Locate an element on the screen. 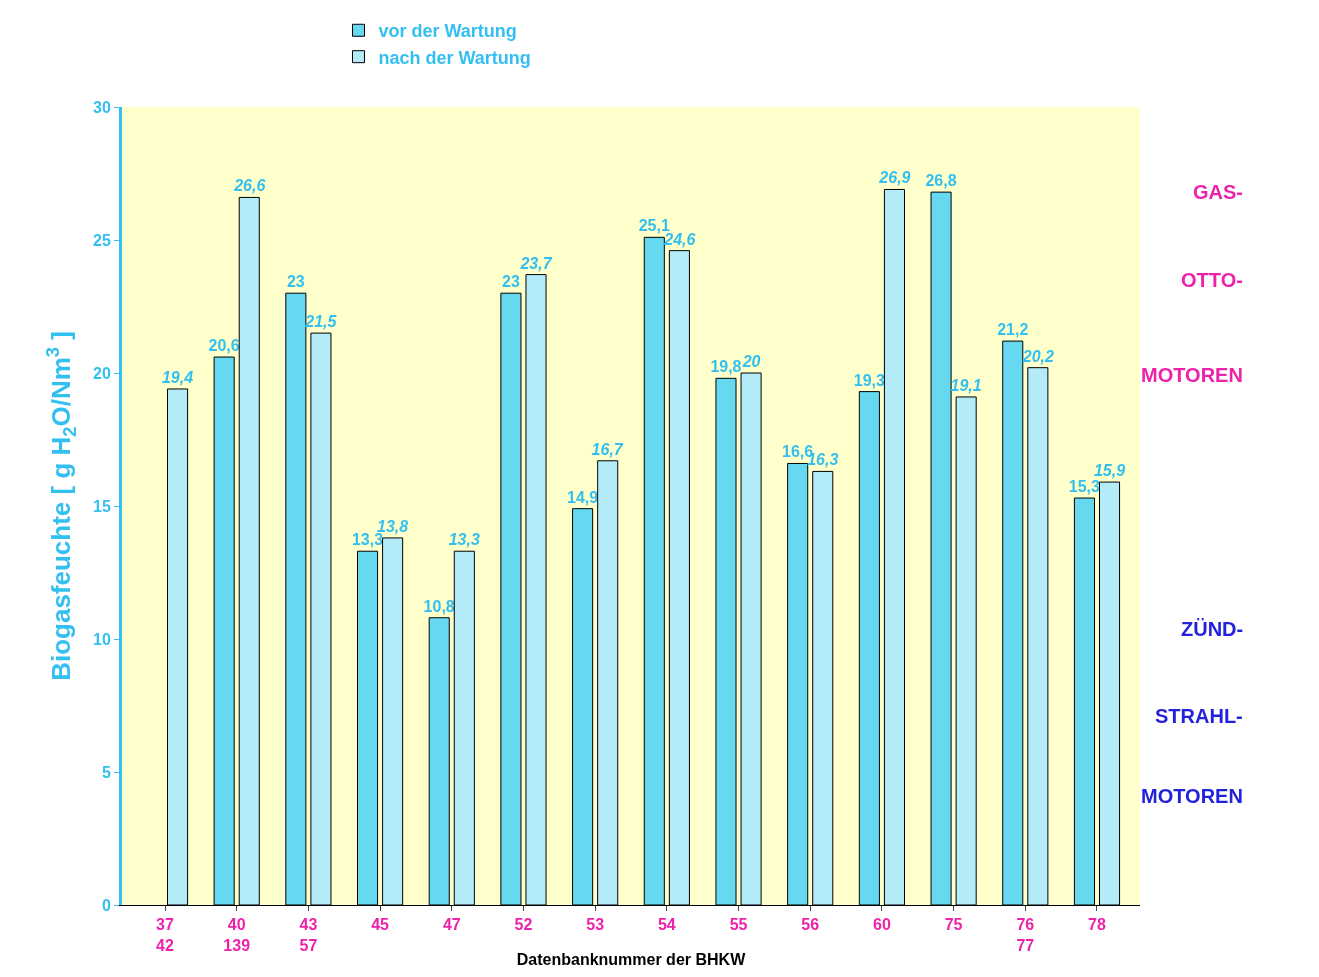 The image size is (1319, 977). y-tick-label: 15 is located at coordinates (102, 506).